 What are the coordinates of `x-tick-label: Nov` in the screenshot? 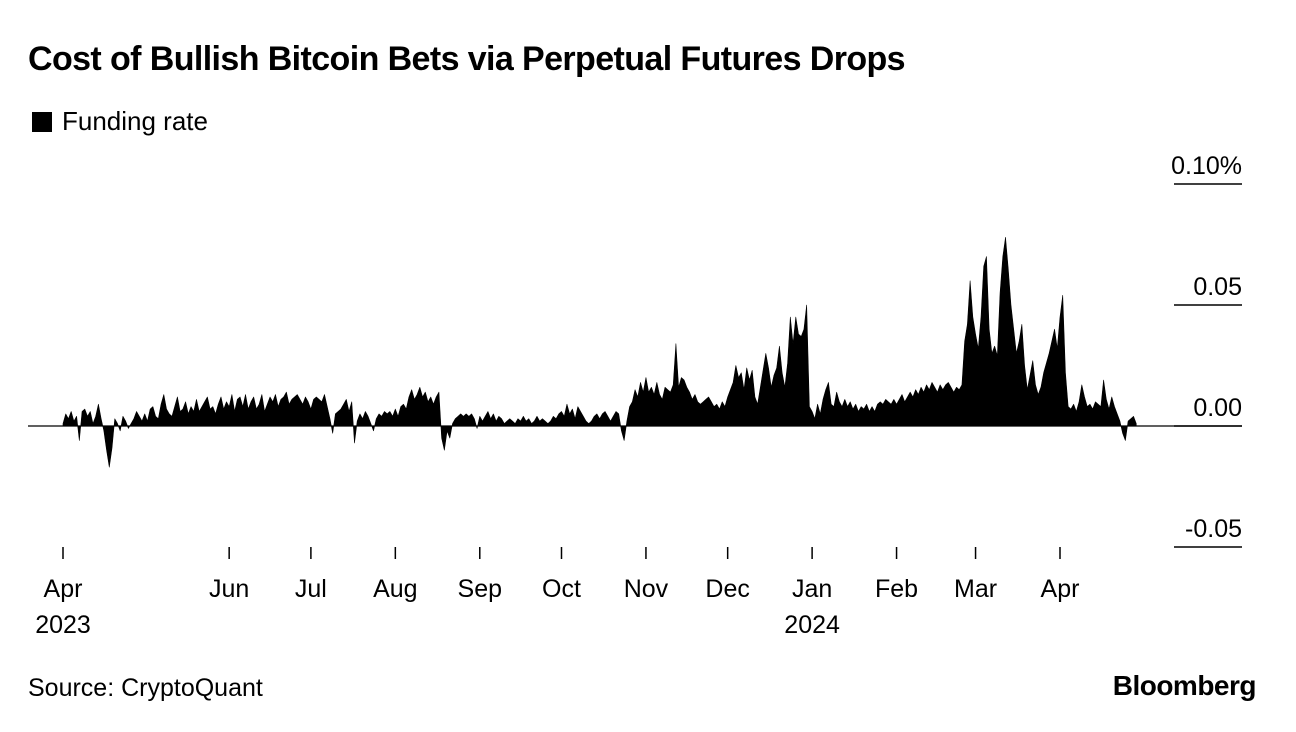 It's located at (646, 589).